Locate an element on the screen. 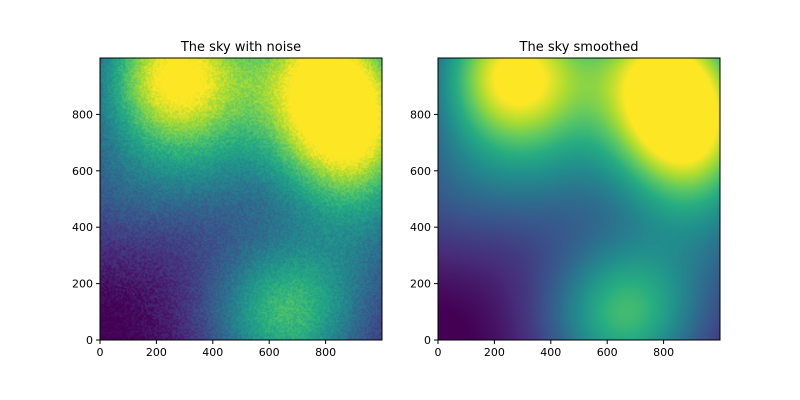 The image size is (800, 400). panel-title: The sky with noise is located at coordinates (240, 47).